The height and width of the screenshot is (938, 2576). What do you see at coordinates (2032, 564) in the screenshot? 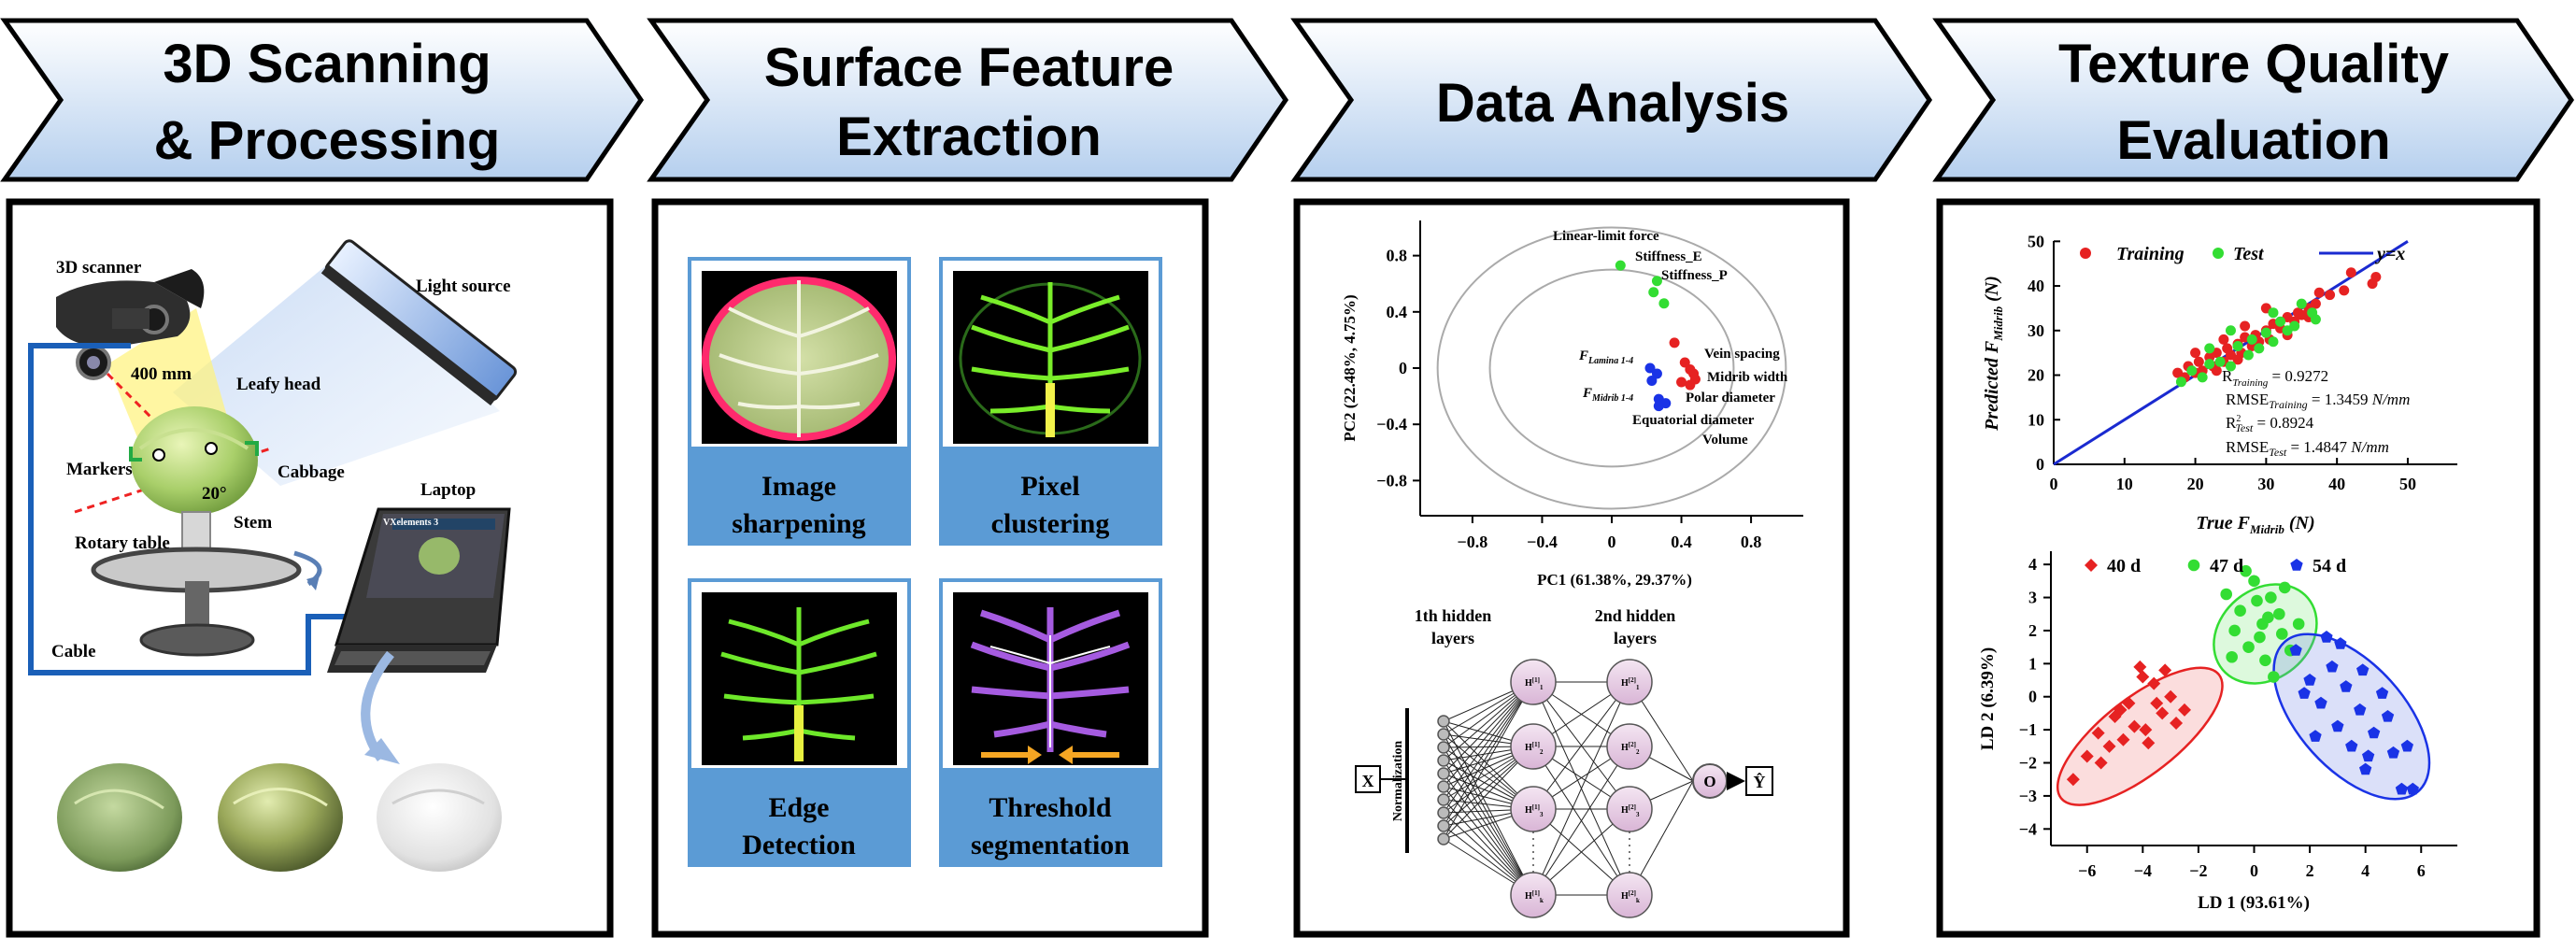
I see `lda-y-tick-label: 4` at bounding box center [2032, 564].